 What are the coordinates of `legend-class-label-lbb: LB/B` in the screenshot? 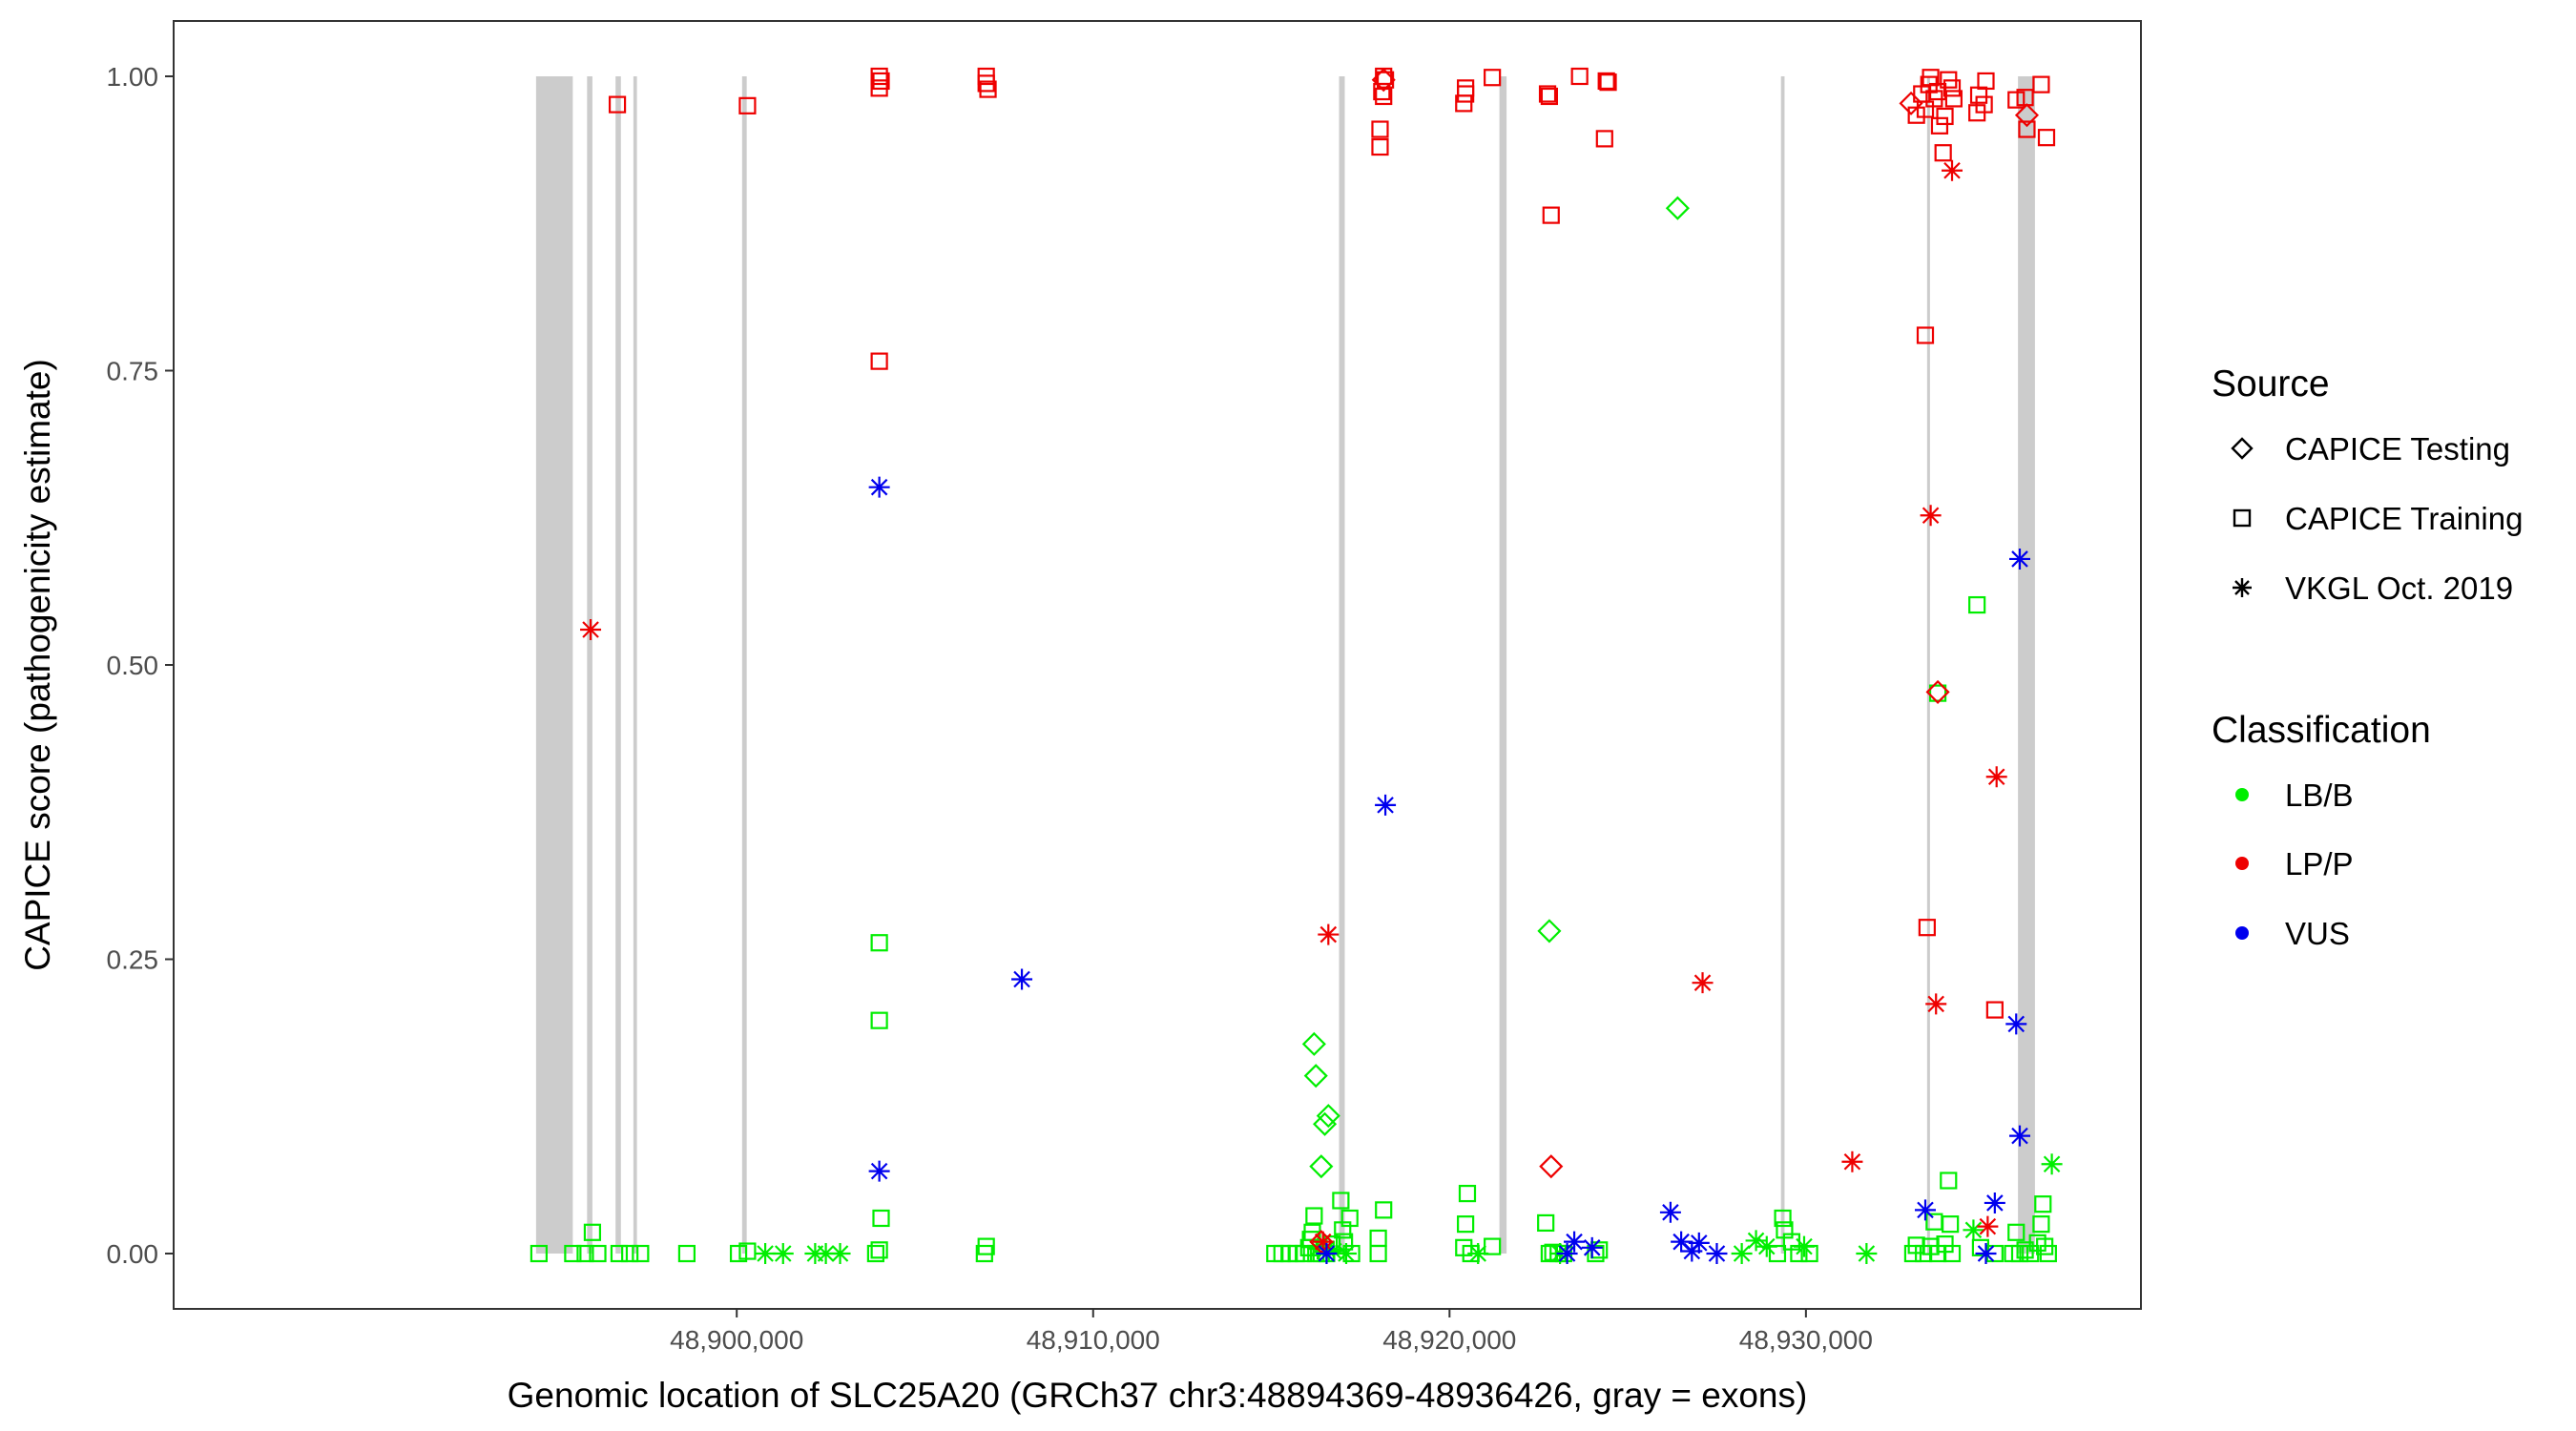 It's located at (2319, 795).